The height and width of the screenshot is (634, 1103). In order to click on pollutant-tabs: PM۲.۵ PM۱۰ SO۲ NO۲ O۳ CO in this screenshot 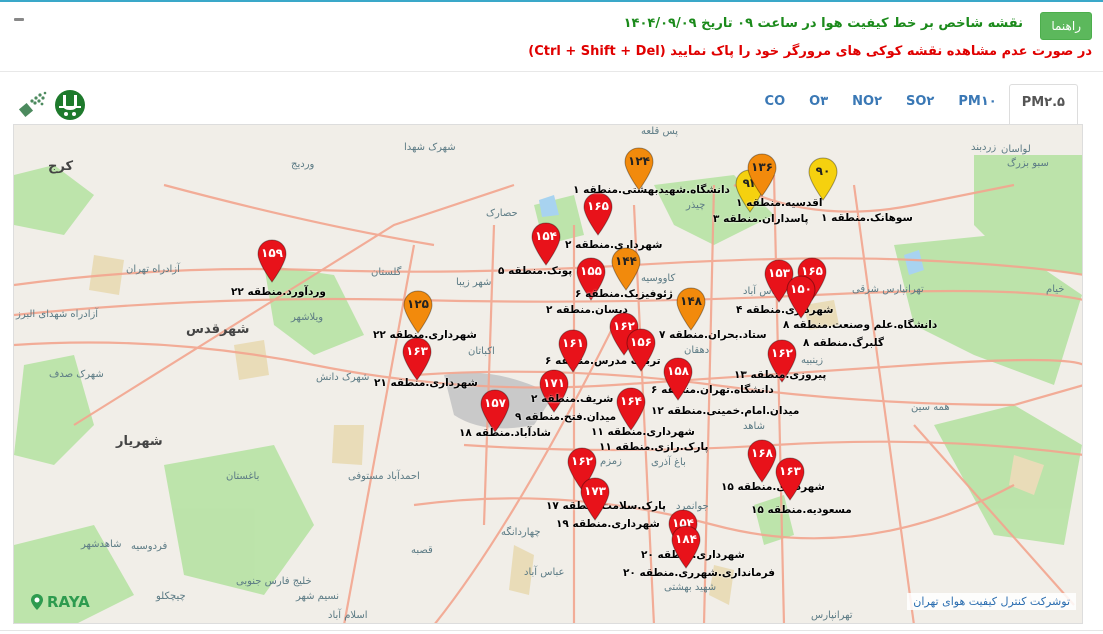, I will do `click(915, 104)`.